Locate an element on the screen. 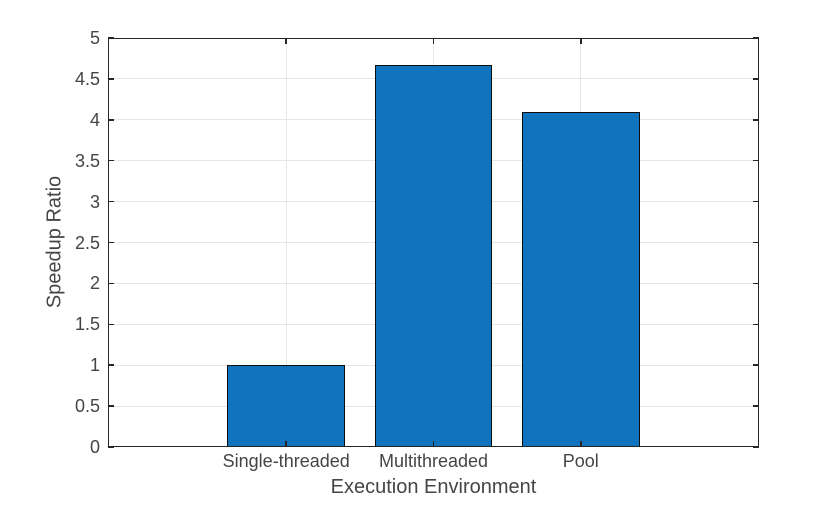 This screenshot has height=505, width=840. x-tick-label: Multithreaded is located at coordinates (433, 461).